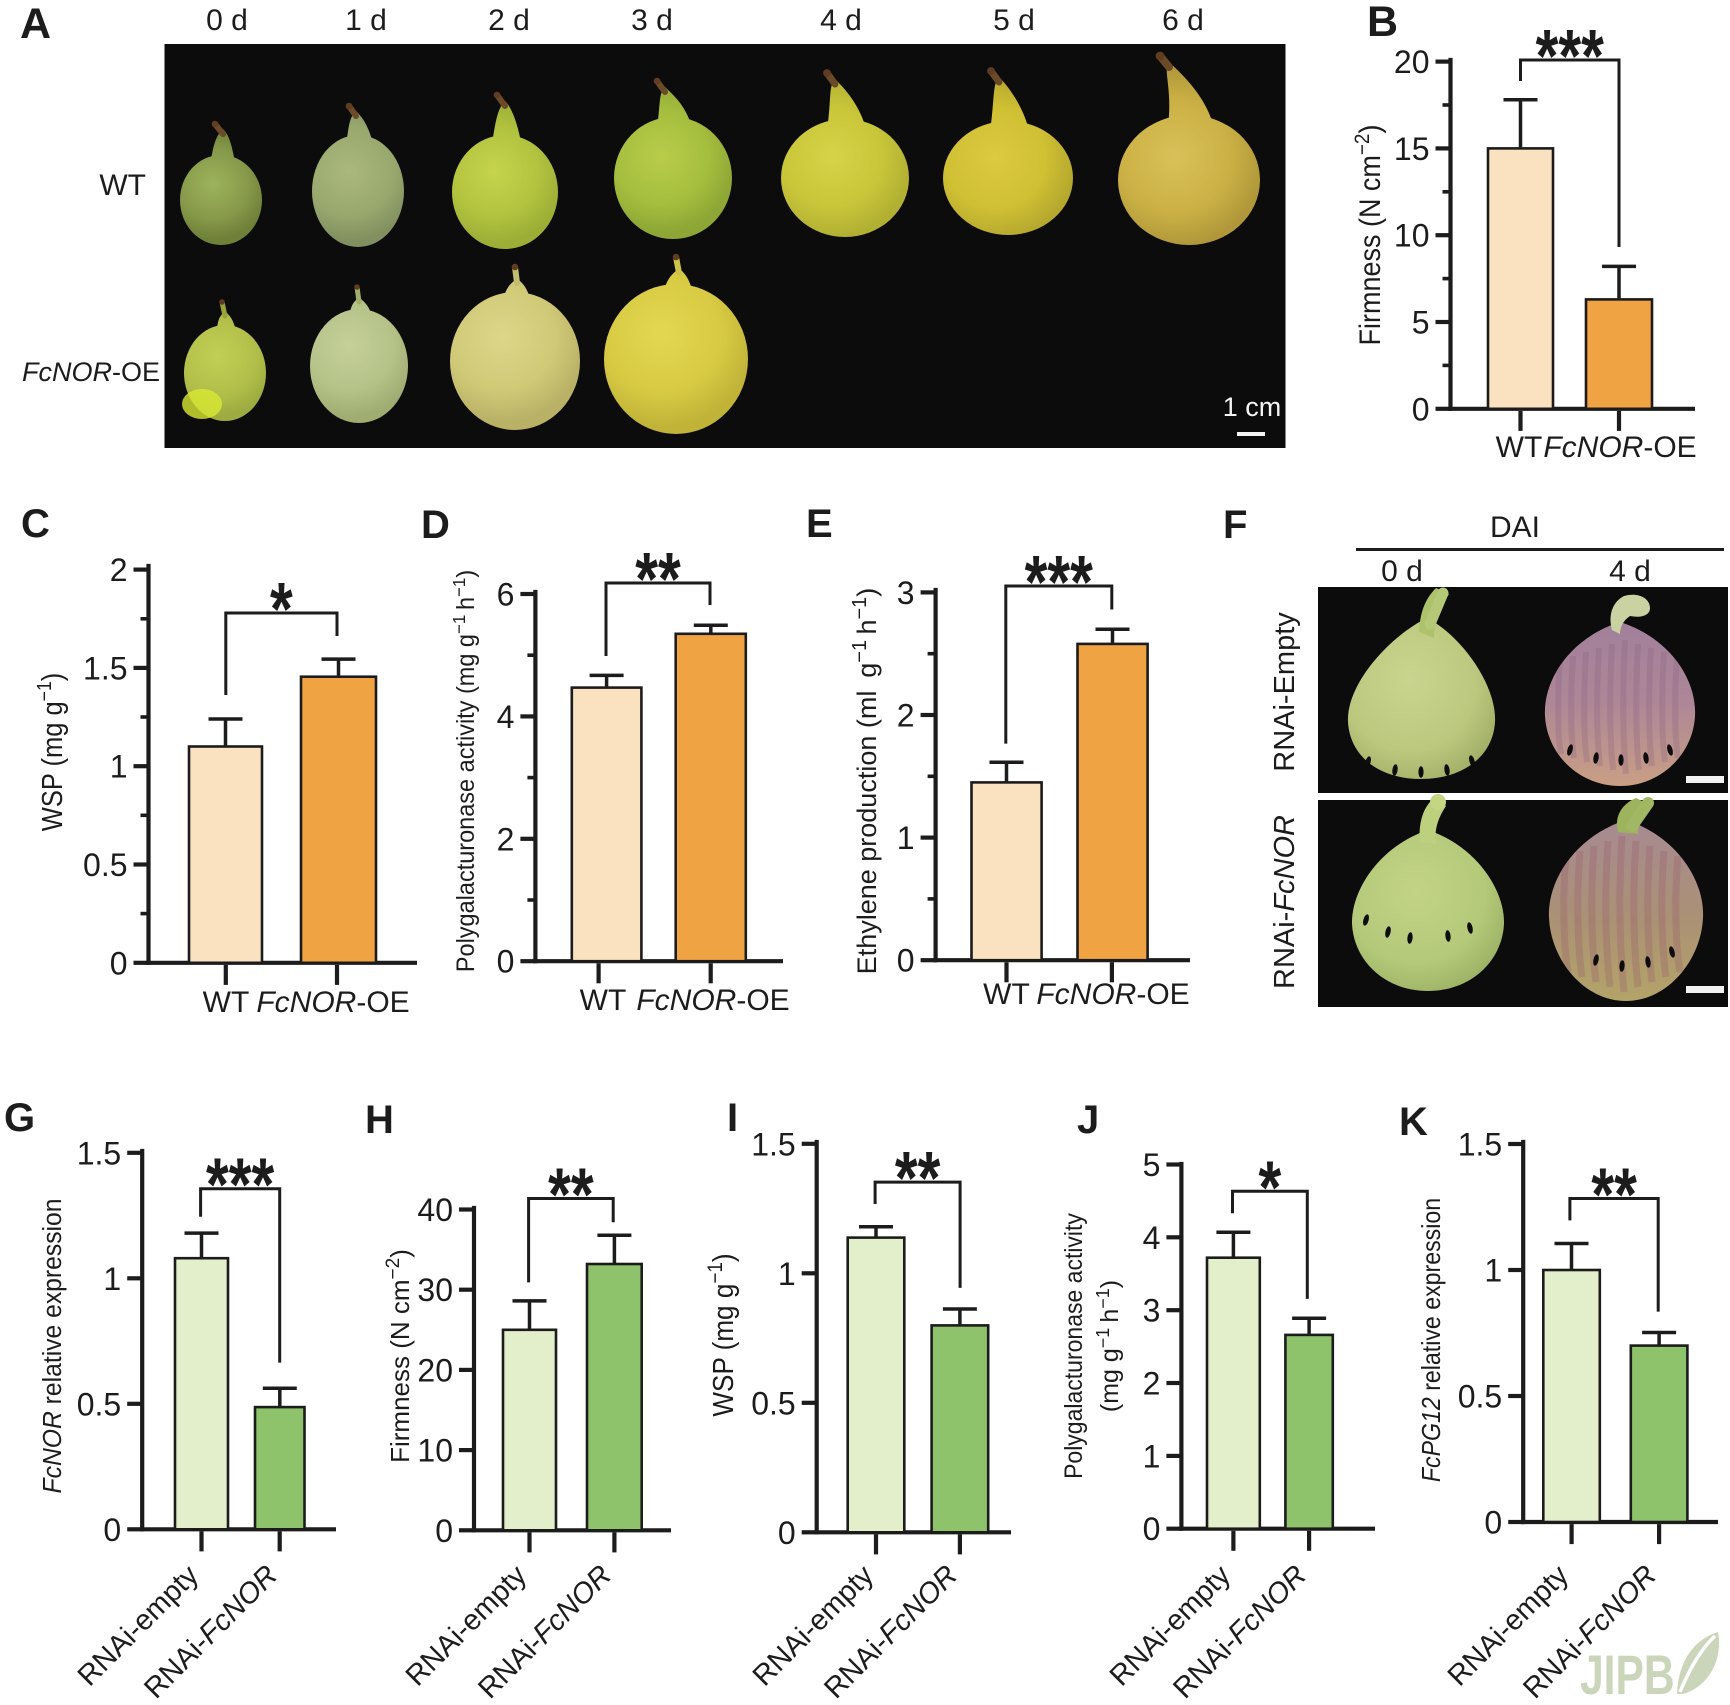 This screenshot has width=1730, height=1705. What do you see at coordinates (1432, 1340) in the screenshot?
I see `svg-text: FcPG12 relative expression` at bounding box center [1432, 1340].